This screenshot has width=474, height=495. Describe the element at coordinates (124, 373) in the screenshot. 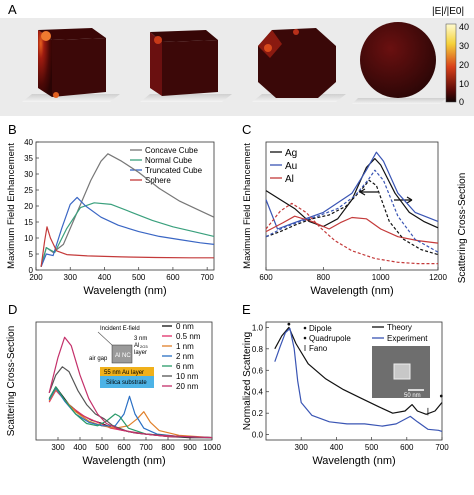

I see `inset-au-label: 55 nm Au layer` at that location.